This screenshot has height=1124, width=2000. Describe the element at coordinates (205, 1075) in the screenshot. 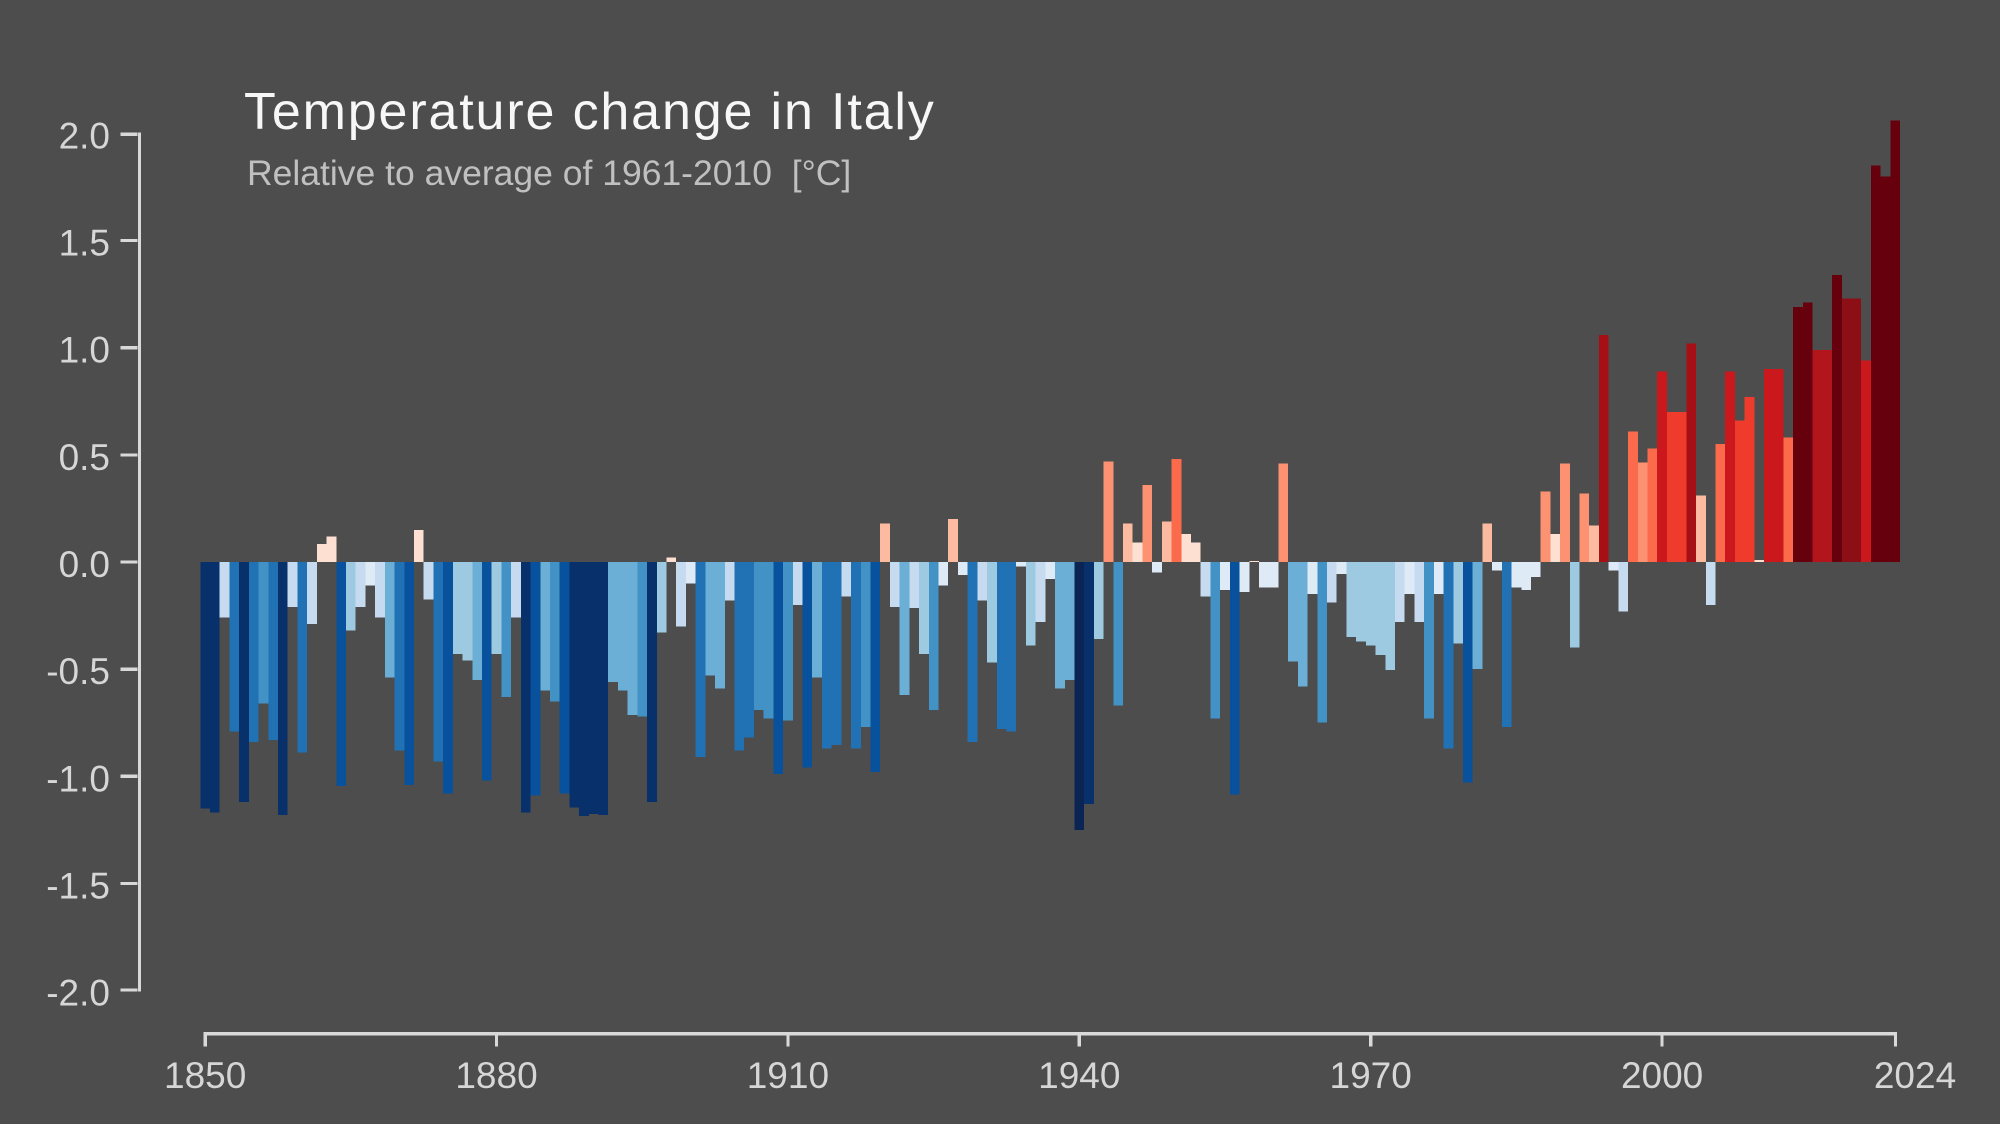

I see `svg-text: 1850` at that location.